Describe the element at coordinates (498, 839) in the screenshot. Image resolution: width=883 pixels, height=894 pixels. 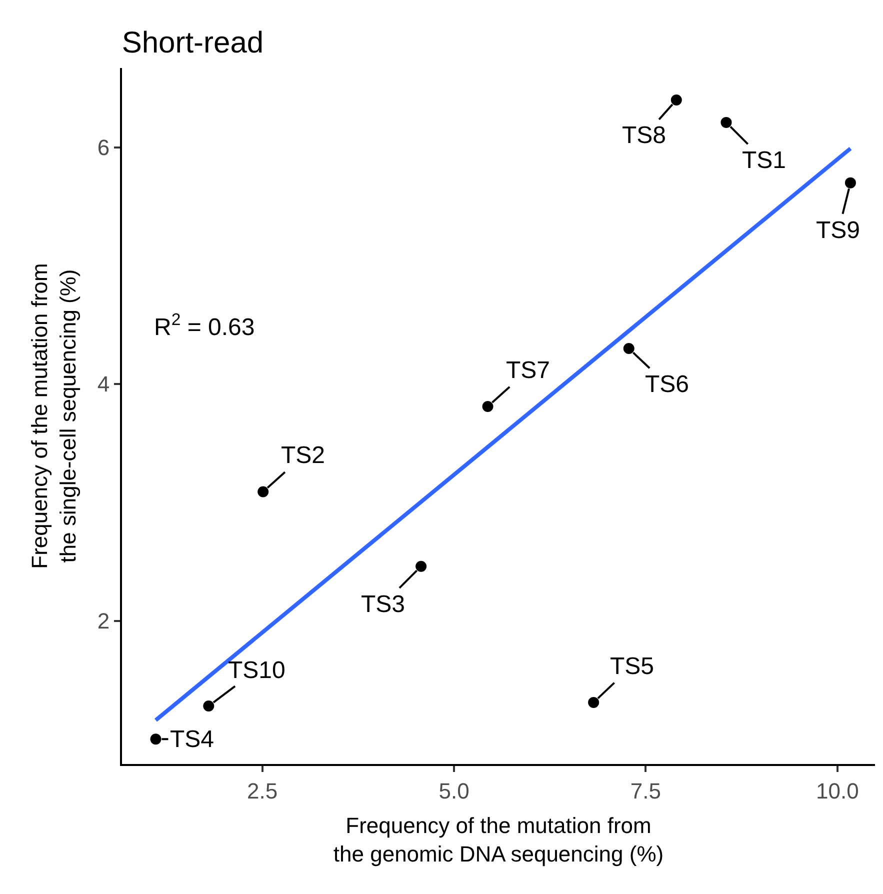
I see `x-axis-title: Frequency of the mutation from the genomic DNA sequencing (%)` at that location.